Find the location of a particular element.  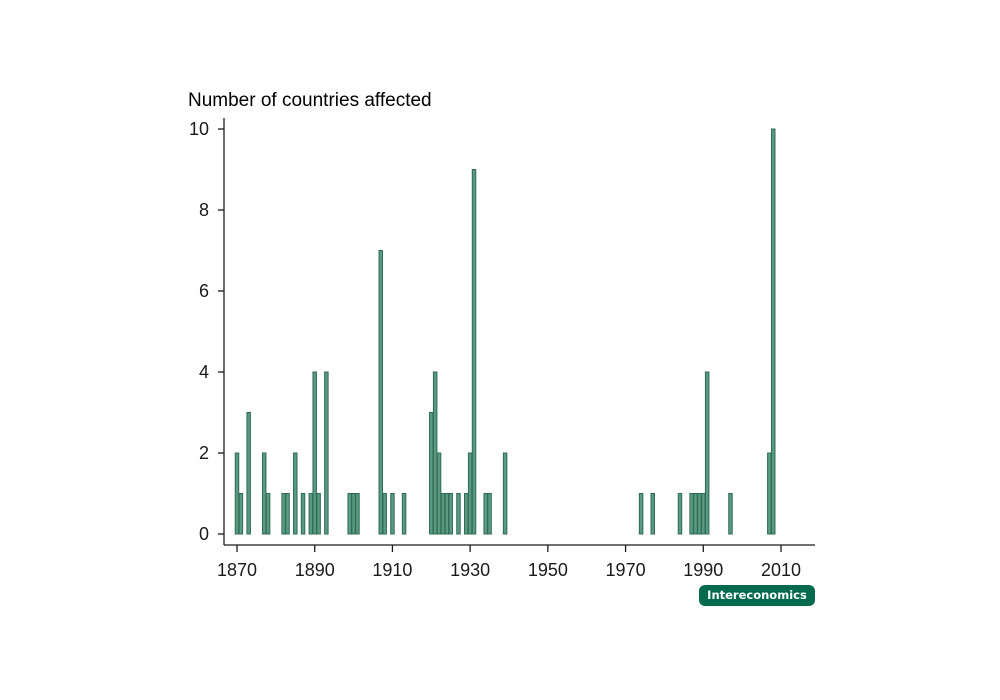

bar-1923 is located at coordinates (443, 514).